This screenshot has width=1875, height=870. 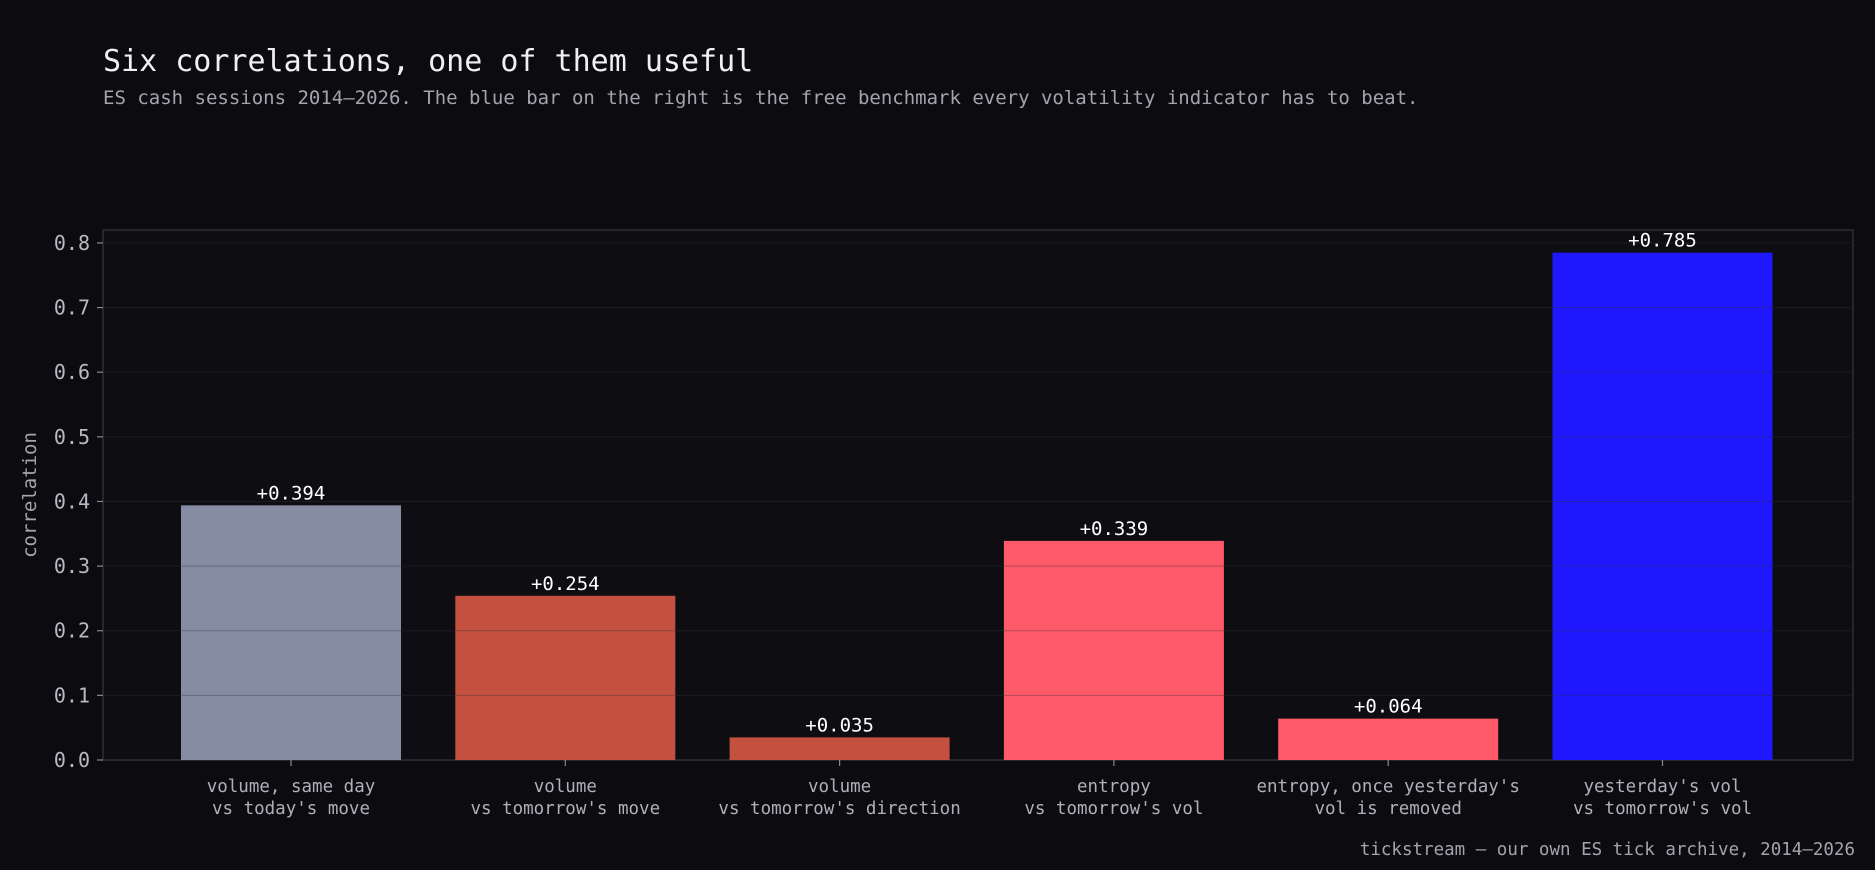 What do you see at coordinates (565, 584) in the screenshot?
I see `value-label: +0.254` at bounding box center [565, 584].